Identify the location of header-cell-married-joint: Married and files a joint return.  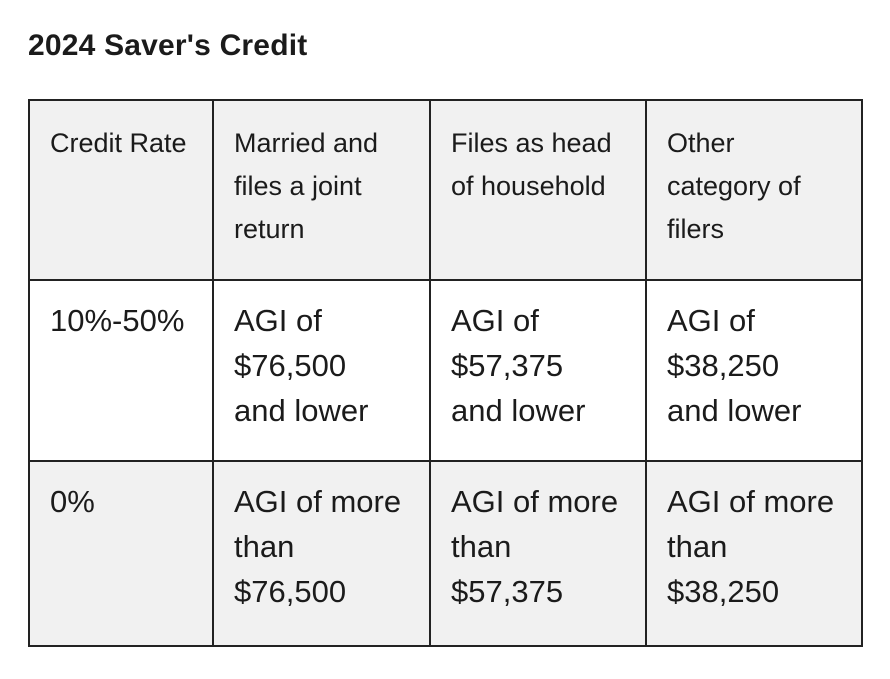
(321, 190).